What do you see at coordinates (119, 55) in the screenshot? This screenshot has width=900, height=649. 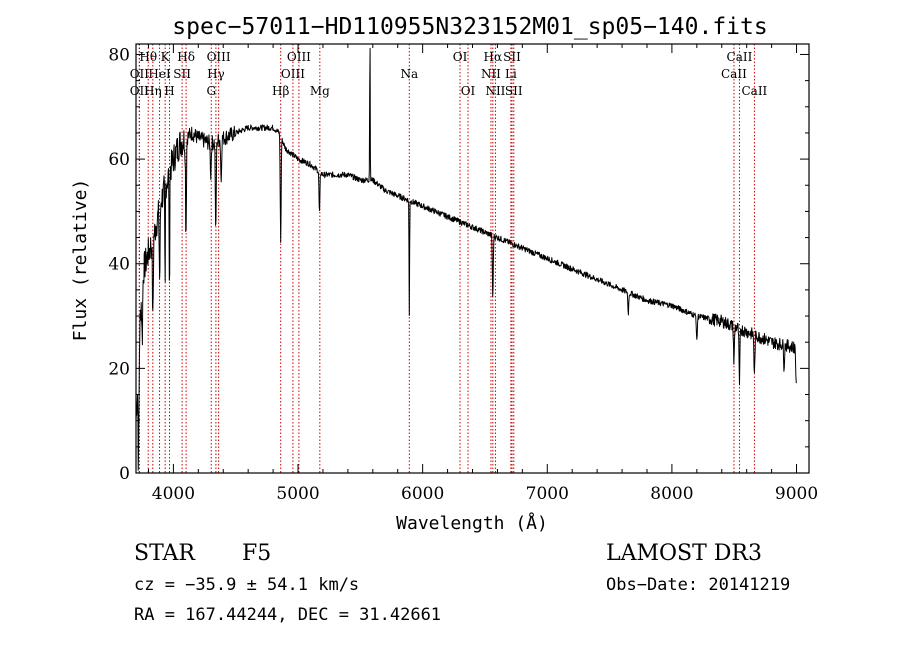 I see `y-tick-label: 80` at bounding box center [119, 55].